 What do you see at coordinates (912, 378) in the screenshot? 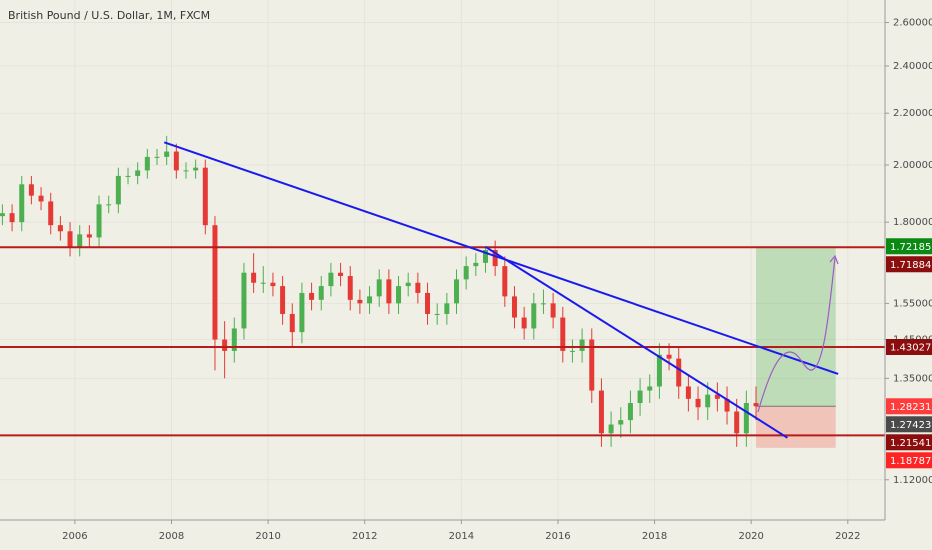
I see `y-tick-label: 1.35000` at bounding box center [912, 378].